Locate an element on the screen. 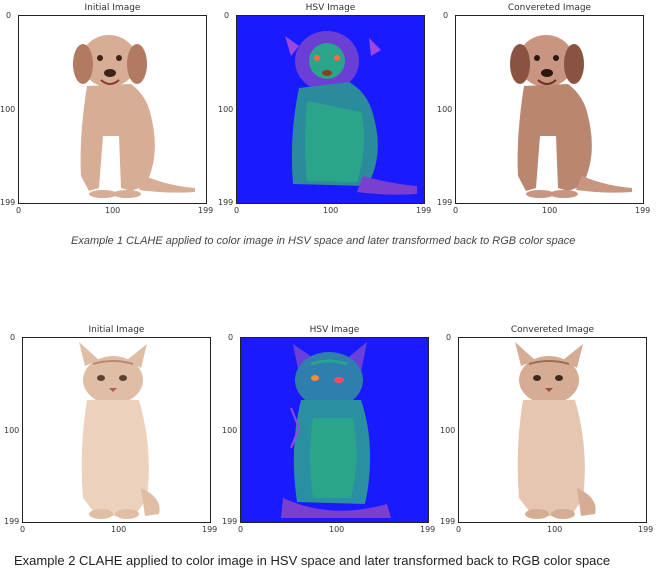 The height and width of the screenshot is (572, 665). dog-silhouette-converted is located at coordinates (571, 116).